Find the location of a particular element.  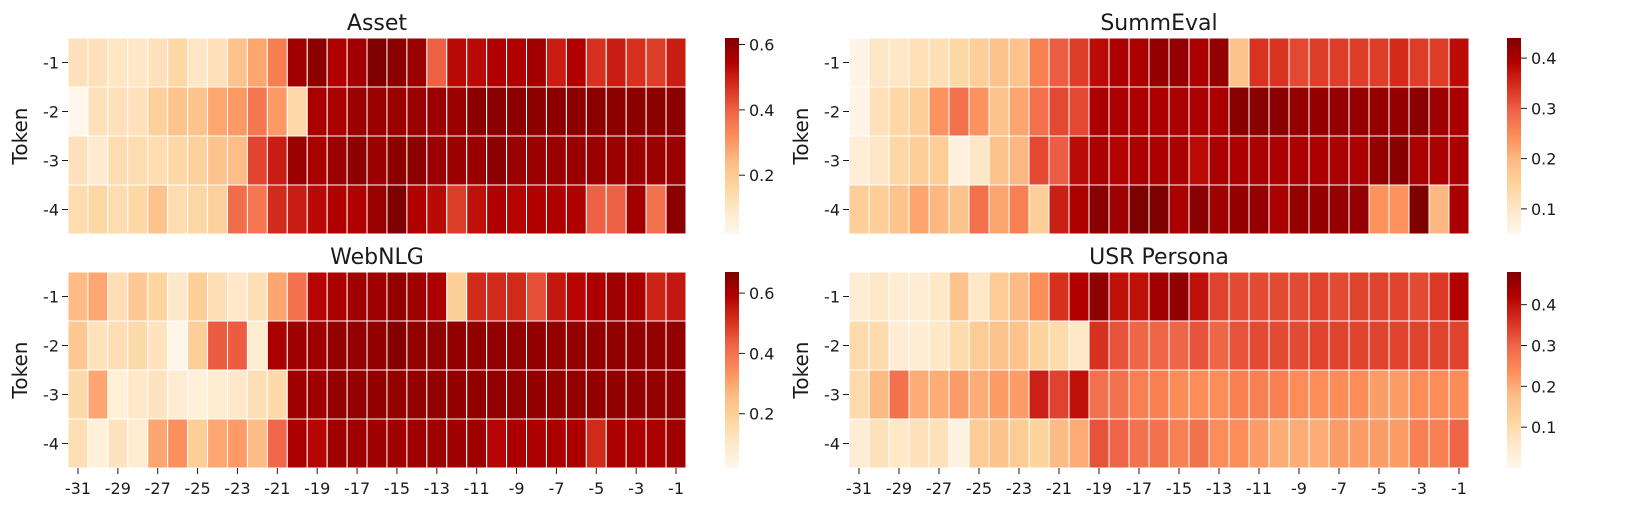

colorbar-tick-label: 0.3 is located at coordinates (1543, 108).